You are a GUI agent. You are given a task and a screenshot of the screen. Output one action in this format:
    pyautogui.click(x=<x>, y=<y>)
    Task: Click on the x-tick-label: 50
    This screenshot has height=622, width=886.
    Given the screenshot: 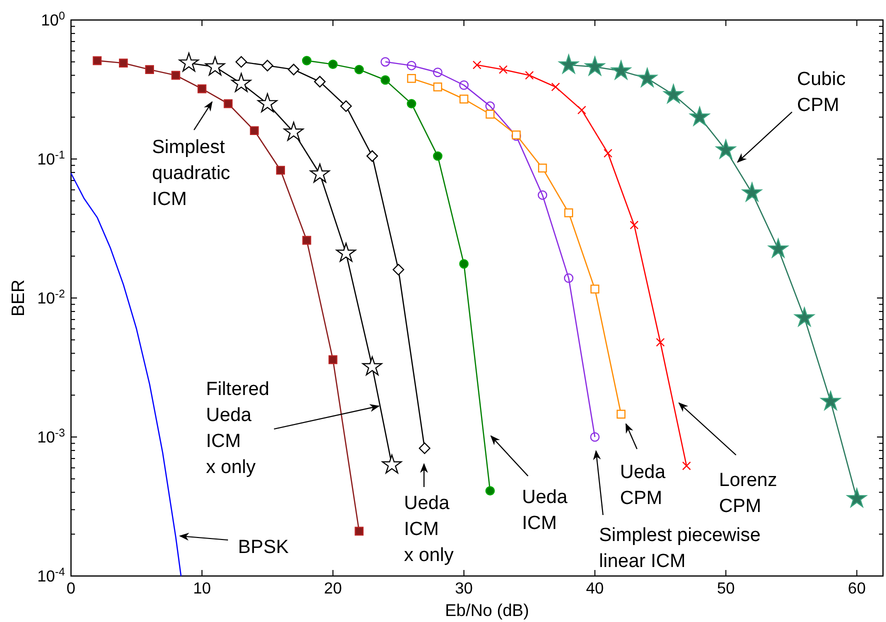 What is the action you would take?
    pyautogui.click(x=725, y=589)
    